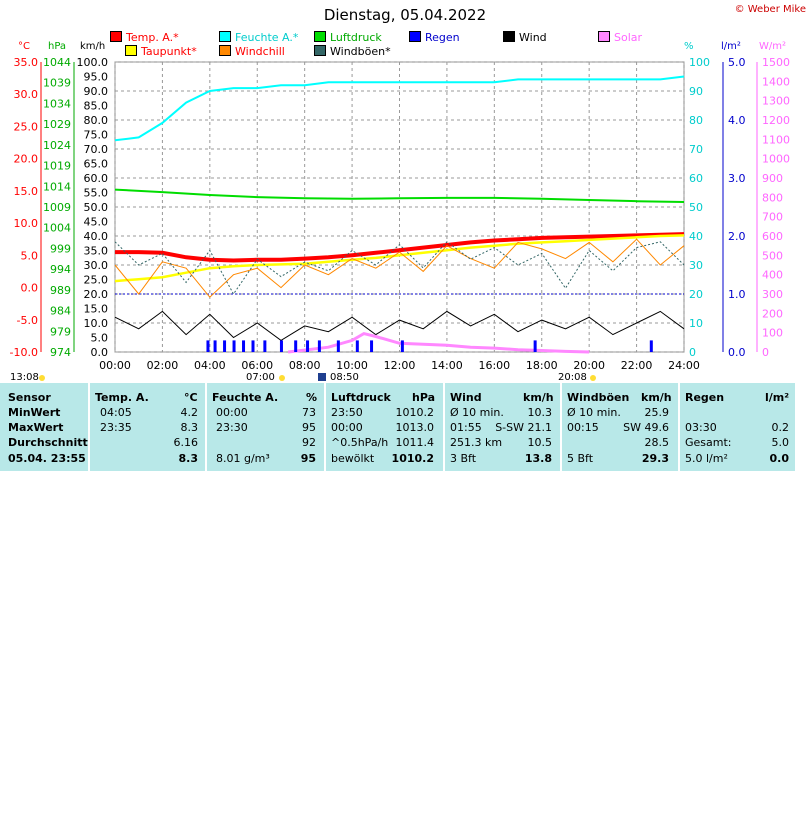  I want to click on x-tick-label: 12:00, so click(400, 365).